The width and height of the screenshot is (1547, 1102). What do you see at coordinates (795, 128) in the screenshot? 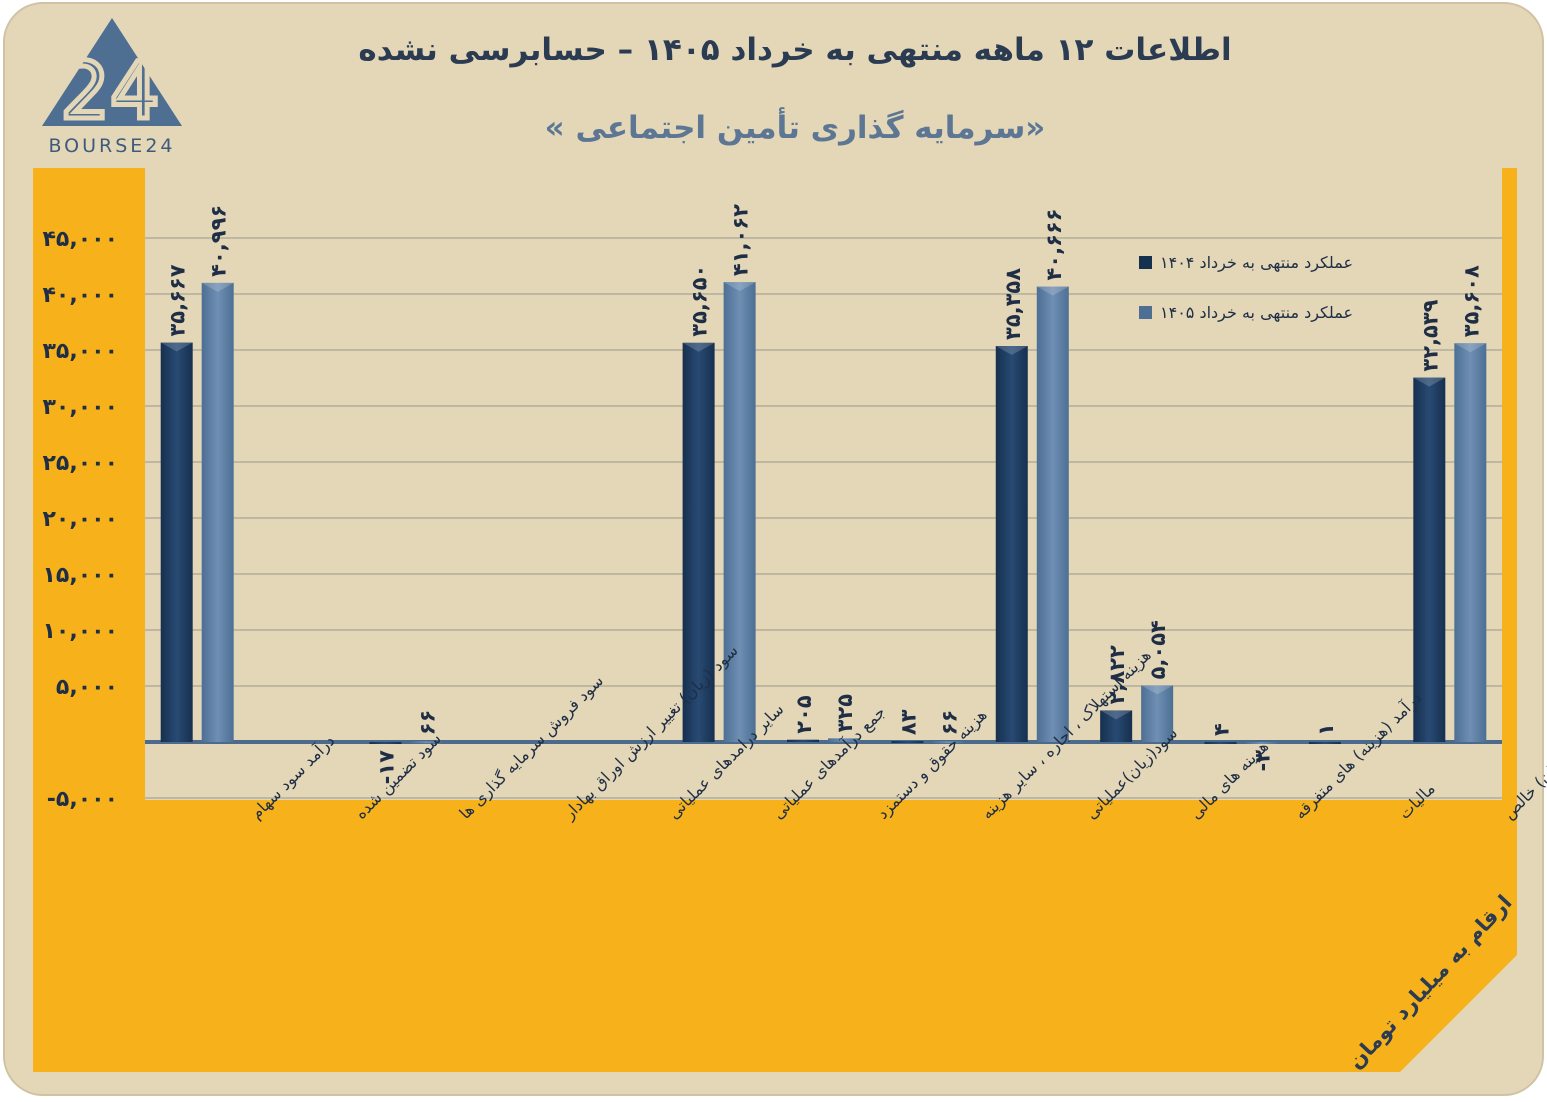
I see `chart-subtitle: «سرمایه گذاری تأمین اجتماعی »` at bounding box center [795, 128].